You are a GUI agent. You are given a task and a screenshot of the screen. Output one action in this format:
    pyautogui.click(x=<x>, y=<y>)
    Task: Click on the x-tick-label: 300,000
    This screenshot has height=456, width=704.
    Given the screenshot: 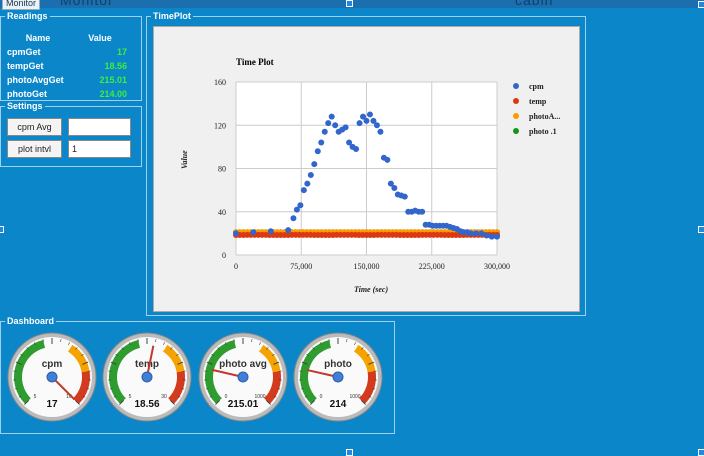 What is the action you would take?
    pyautogui.click(x=497, y=266)
    